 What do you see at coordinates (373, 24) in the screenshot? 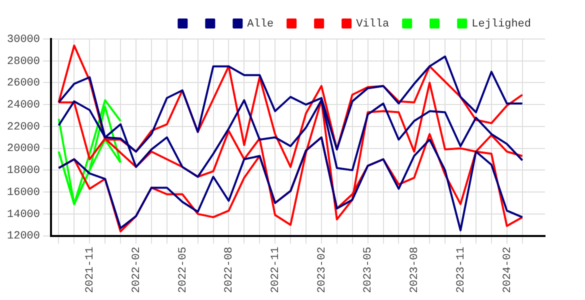
I see `legend-label: Villa` at bounding box center [373, 24].